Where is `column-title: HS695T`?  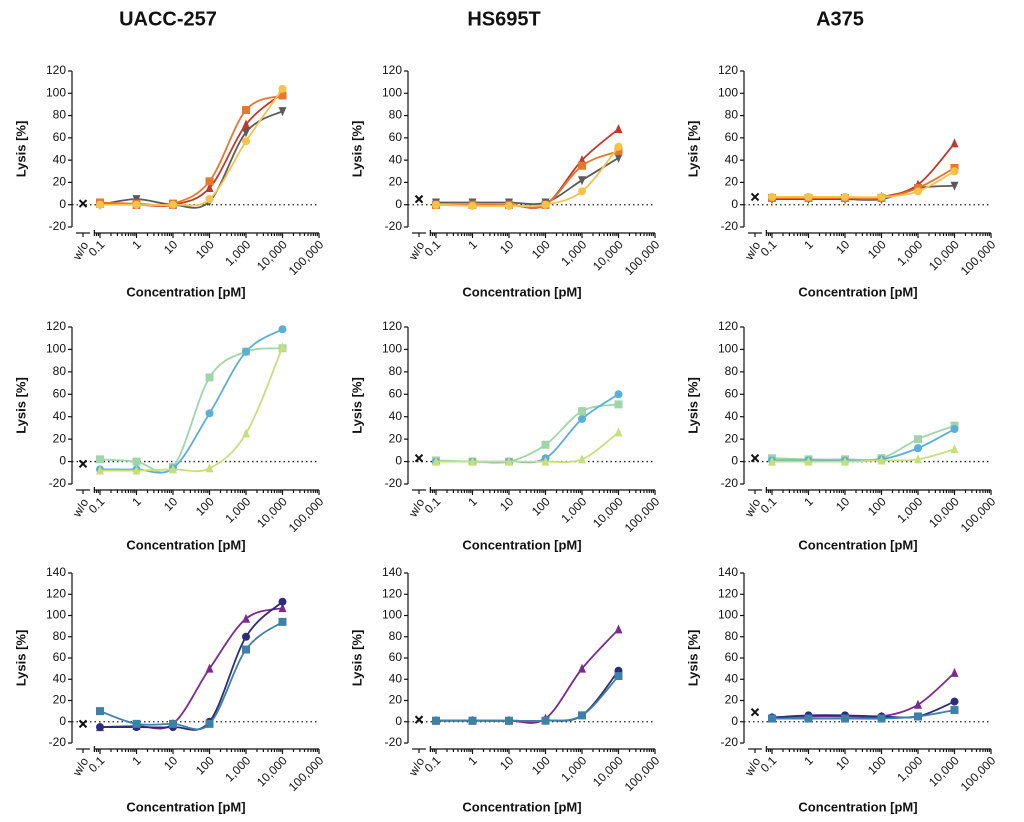
column-title: HS695T is located at coordinates (503, 19).